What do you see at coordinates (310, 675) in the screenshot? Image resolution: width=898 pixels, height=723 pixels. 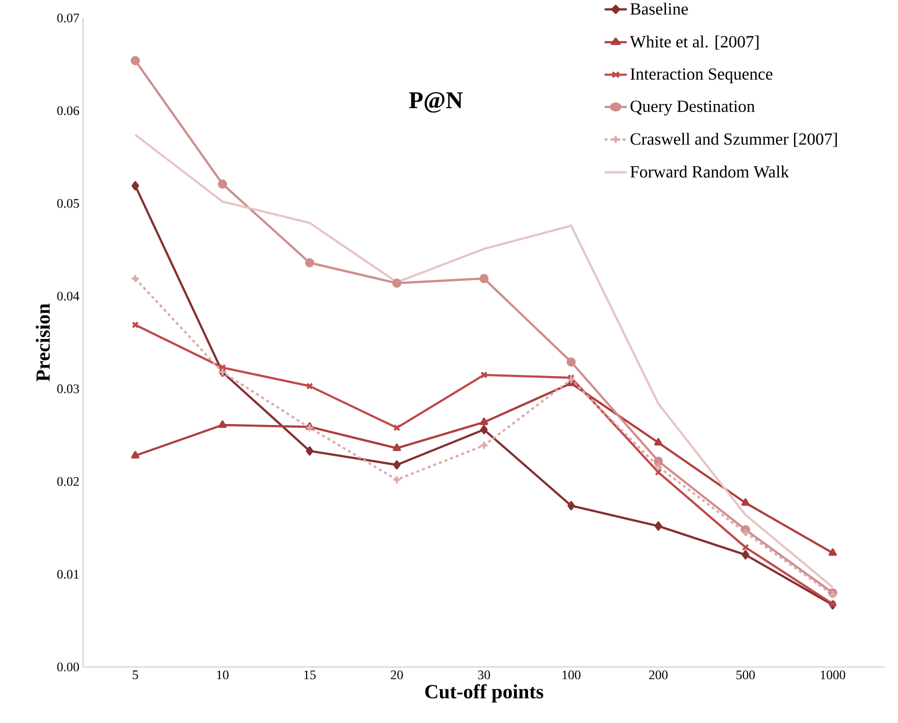 I see `x-tick-label: 15` at bounding box center [310, 675].